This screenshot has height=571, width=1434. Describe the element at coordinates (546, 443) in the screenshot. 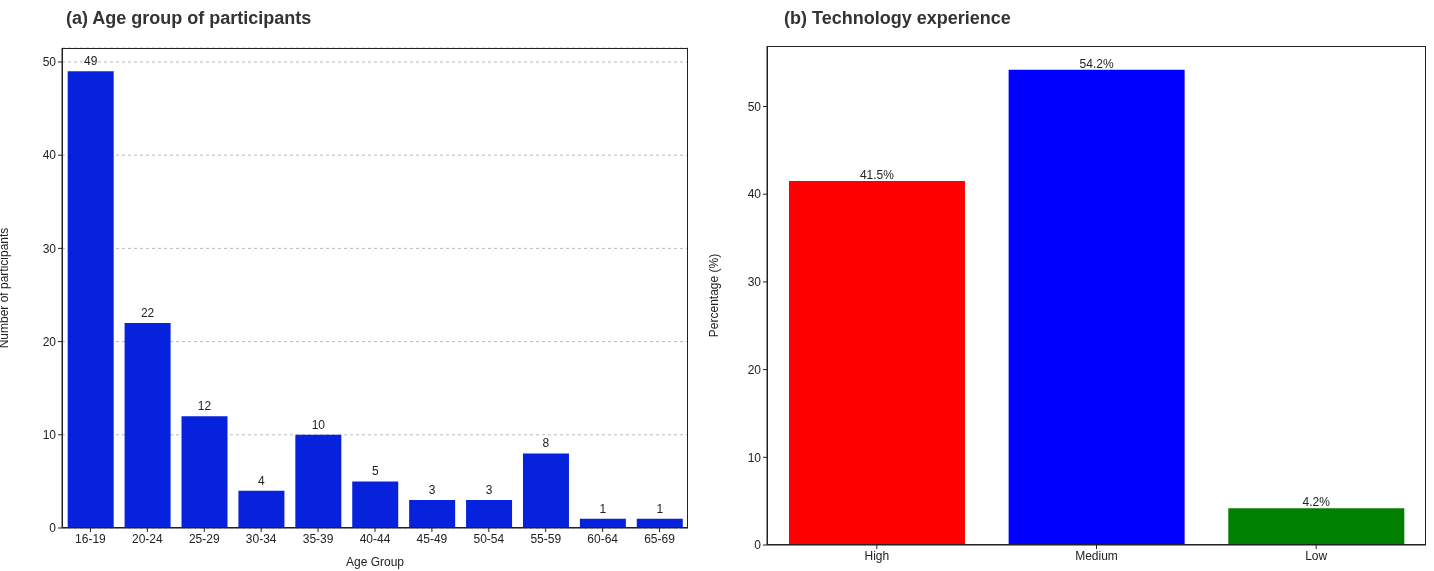

I see `data-label: 8` at that location.